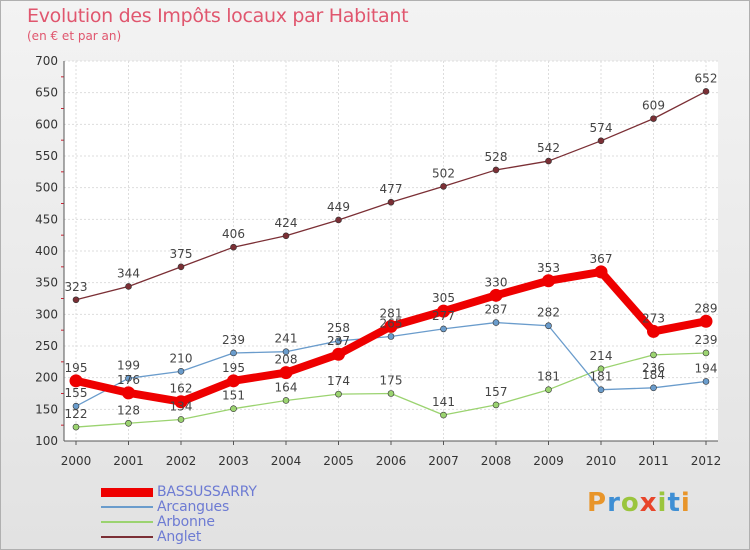  What do you see at coordinates (496, 157) in the screenshot?
I see `data-label: 528` at bounding box center [496, 157].